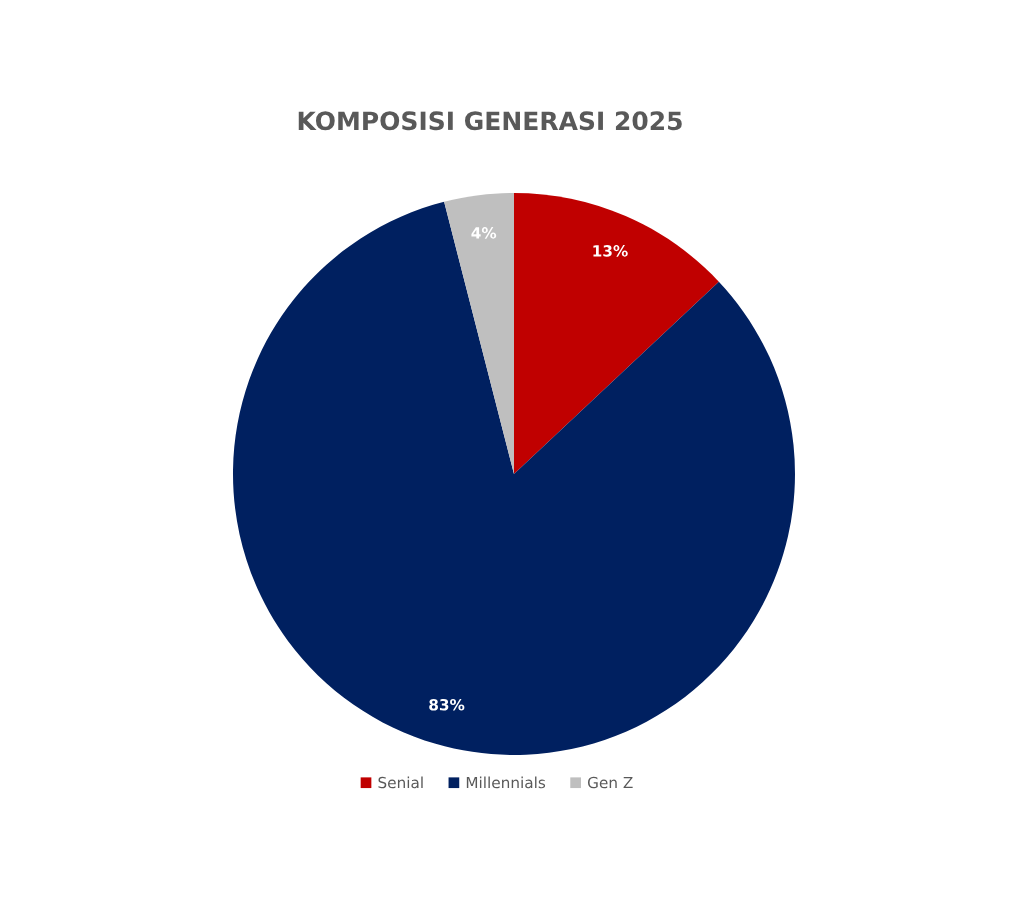 Image resolution: width=1024 pixels, height=903 pixels. What do you see at coordinates (490, 121) in the screenshot?
I see `chart-title: KOMPOSISI GENERASI 2025` at bounding box center [490, 121].